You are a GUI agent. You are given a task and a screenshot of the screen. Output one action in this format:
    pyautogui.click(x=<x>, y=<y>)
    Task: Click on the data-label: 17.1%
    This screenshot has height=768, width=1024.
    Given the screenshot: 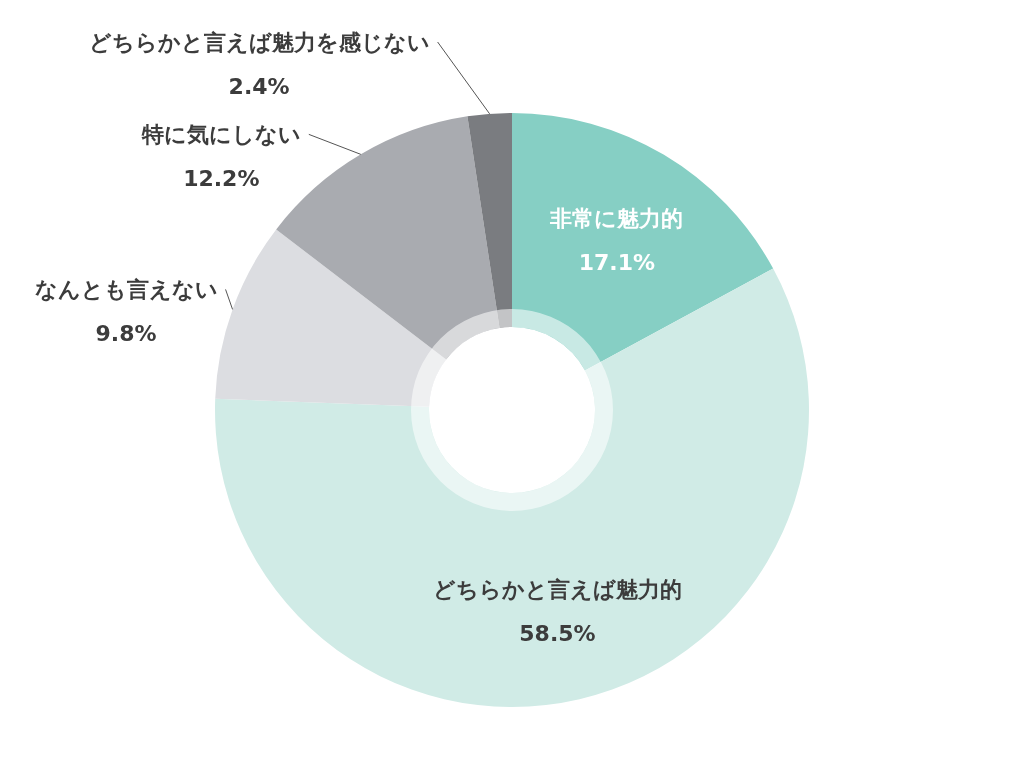 What is the action you would take?
    pyautogui.click(x=617, y=262)
    